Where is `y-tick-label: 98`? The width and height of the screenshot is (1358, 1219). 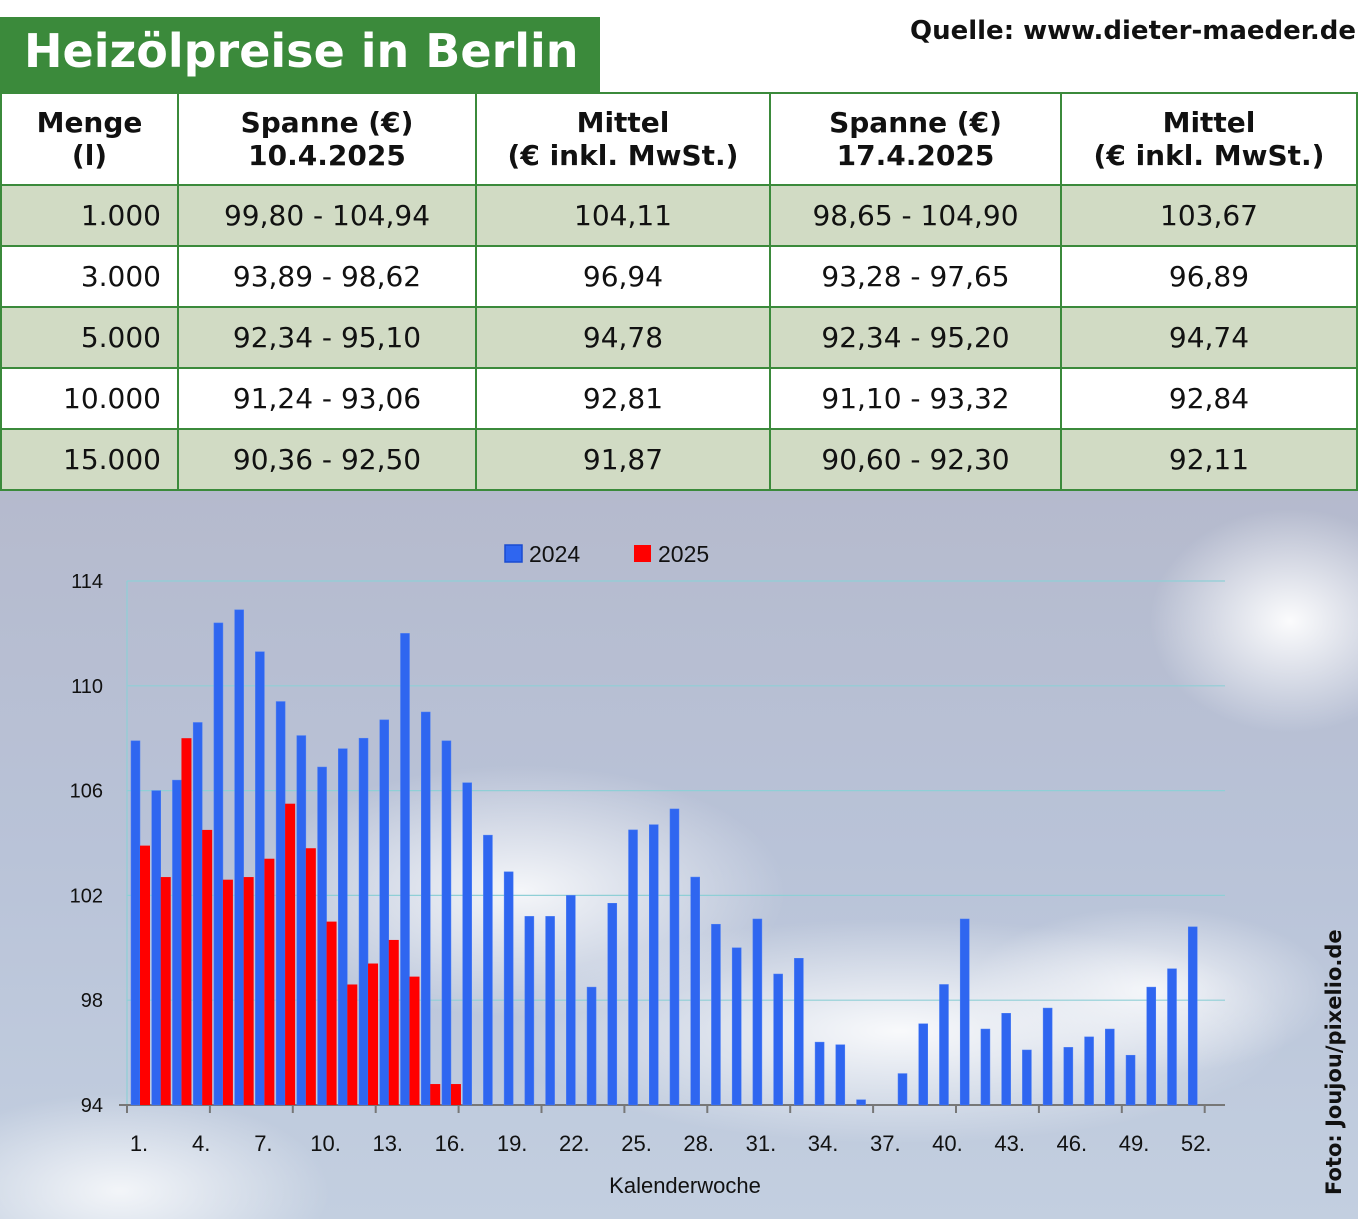 y-tick-label: 98 is located at coordinates (92, 1001).